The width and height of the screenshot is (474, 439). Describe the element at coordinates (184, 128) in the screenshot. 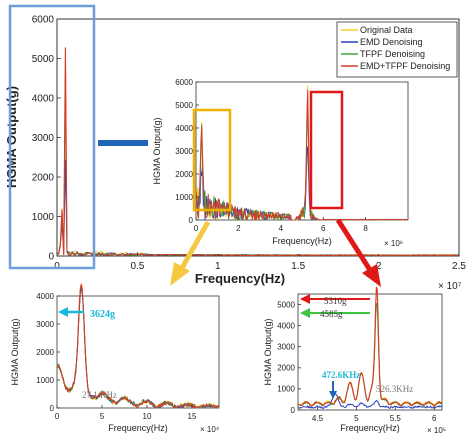

I see `inset_mid-ytick-label-4: 4000` at that location.